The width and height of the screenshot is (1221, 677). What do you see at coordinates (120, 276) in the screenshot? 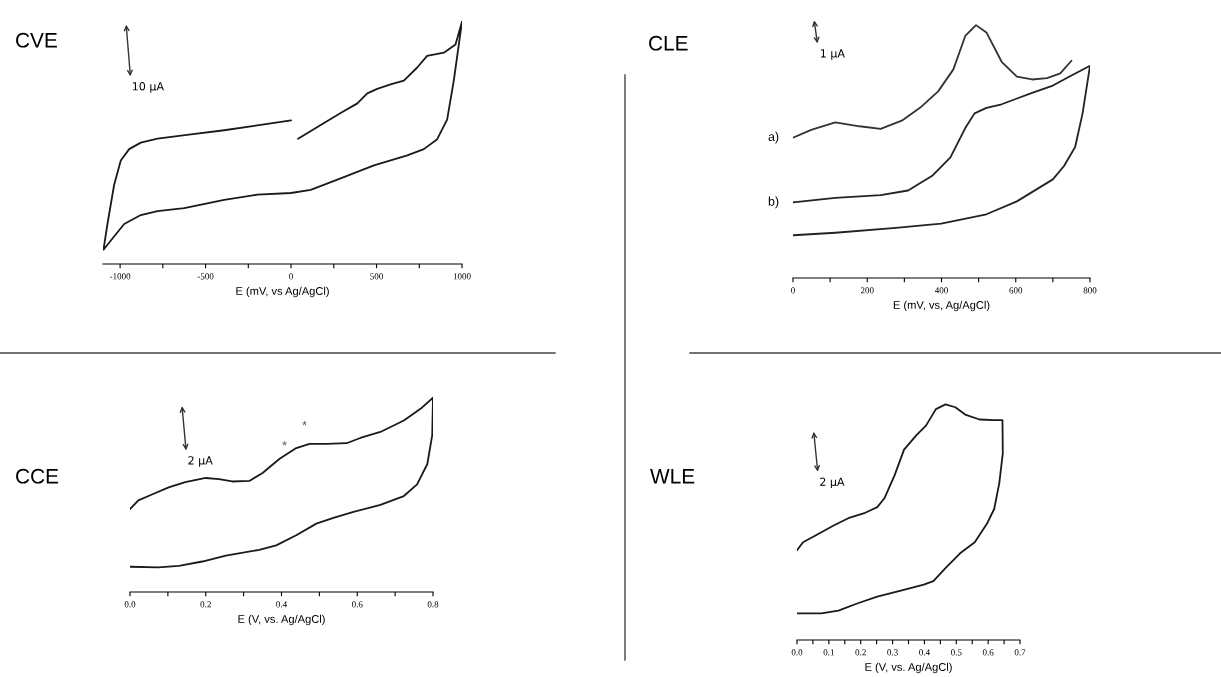
I see `x-tick-label: -1000` at bounding box center [120, 276].